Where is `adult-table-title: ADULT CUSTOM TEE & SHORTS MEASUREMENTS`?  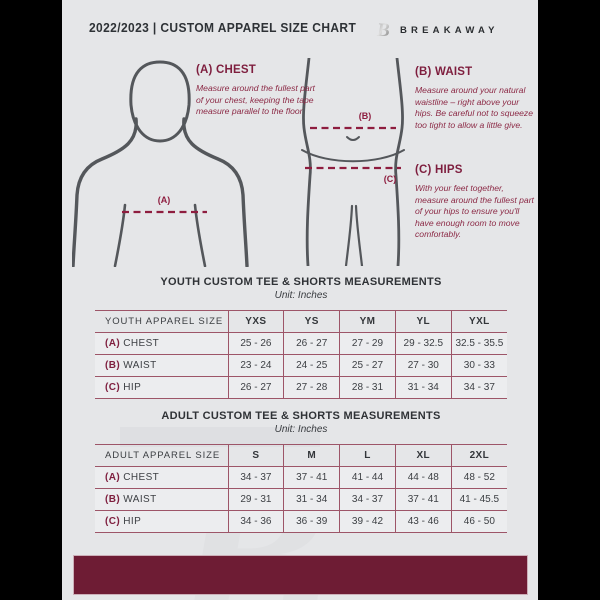
adult-table-title: ADULT CUSTOM TEE & SHORTS MEASUREMENTS is located at coordinates (301, 416).